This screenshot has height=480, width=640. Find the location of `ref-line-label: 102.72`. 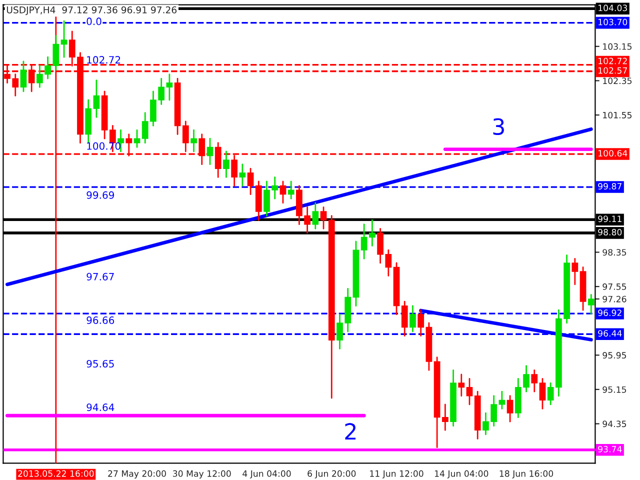

ref-line-label: 102.72 is located at coordinates (103, 60).